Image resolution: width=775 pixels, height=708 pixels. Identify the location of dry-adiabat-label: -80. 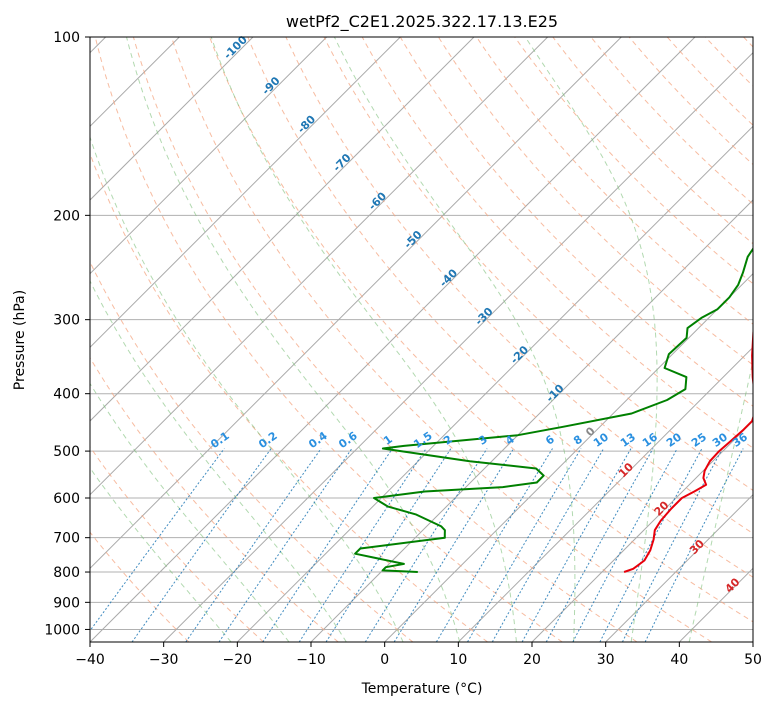
(306, 124).